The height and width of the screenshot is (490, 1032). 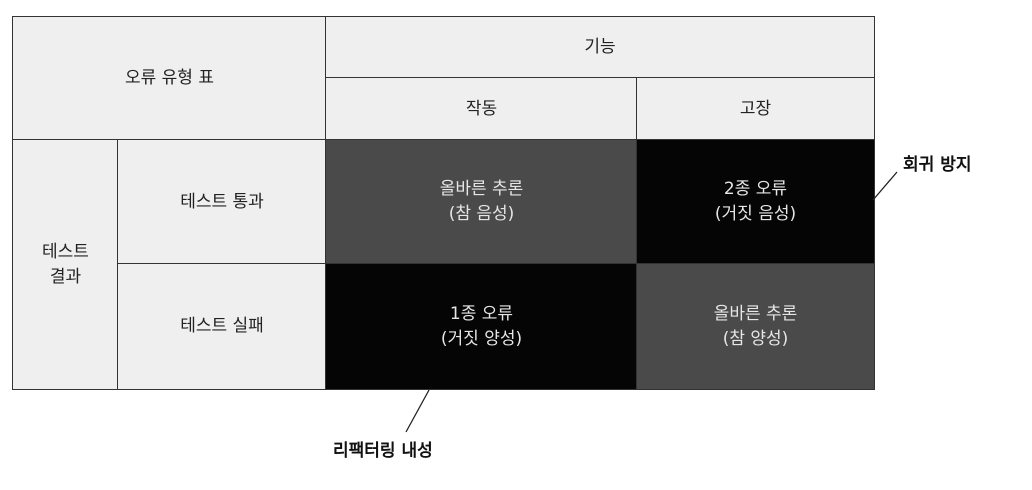 I want to click on annotation-refactoring-resistance: 리팩터링 내성, so click(x=383, y=451).